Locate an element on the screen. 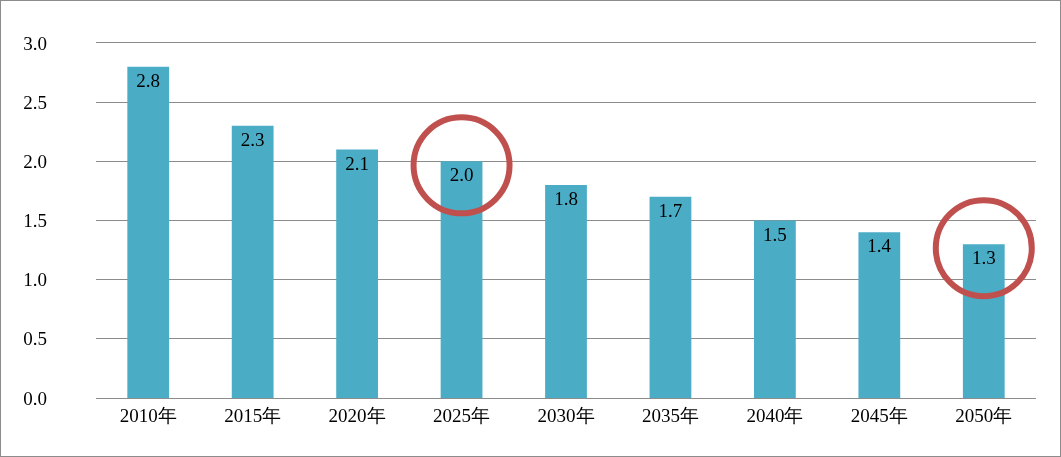 The height and width of the screenshot is (457, 1061). data-label: 2.1 is located at coordinates (357, 163).